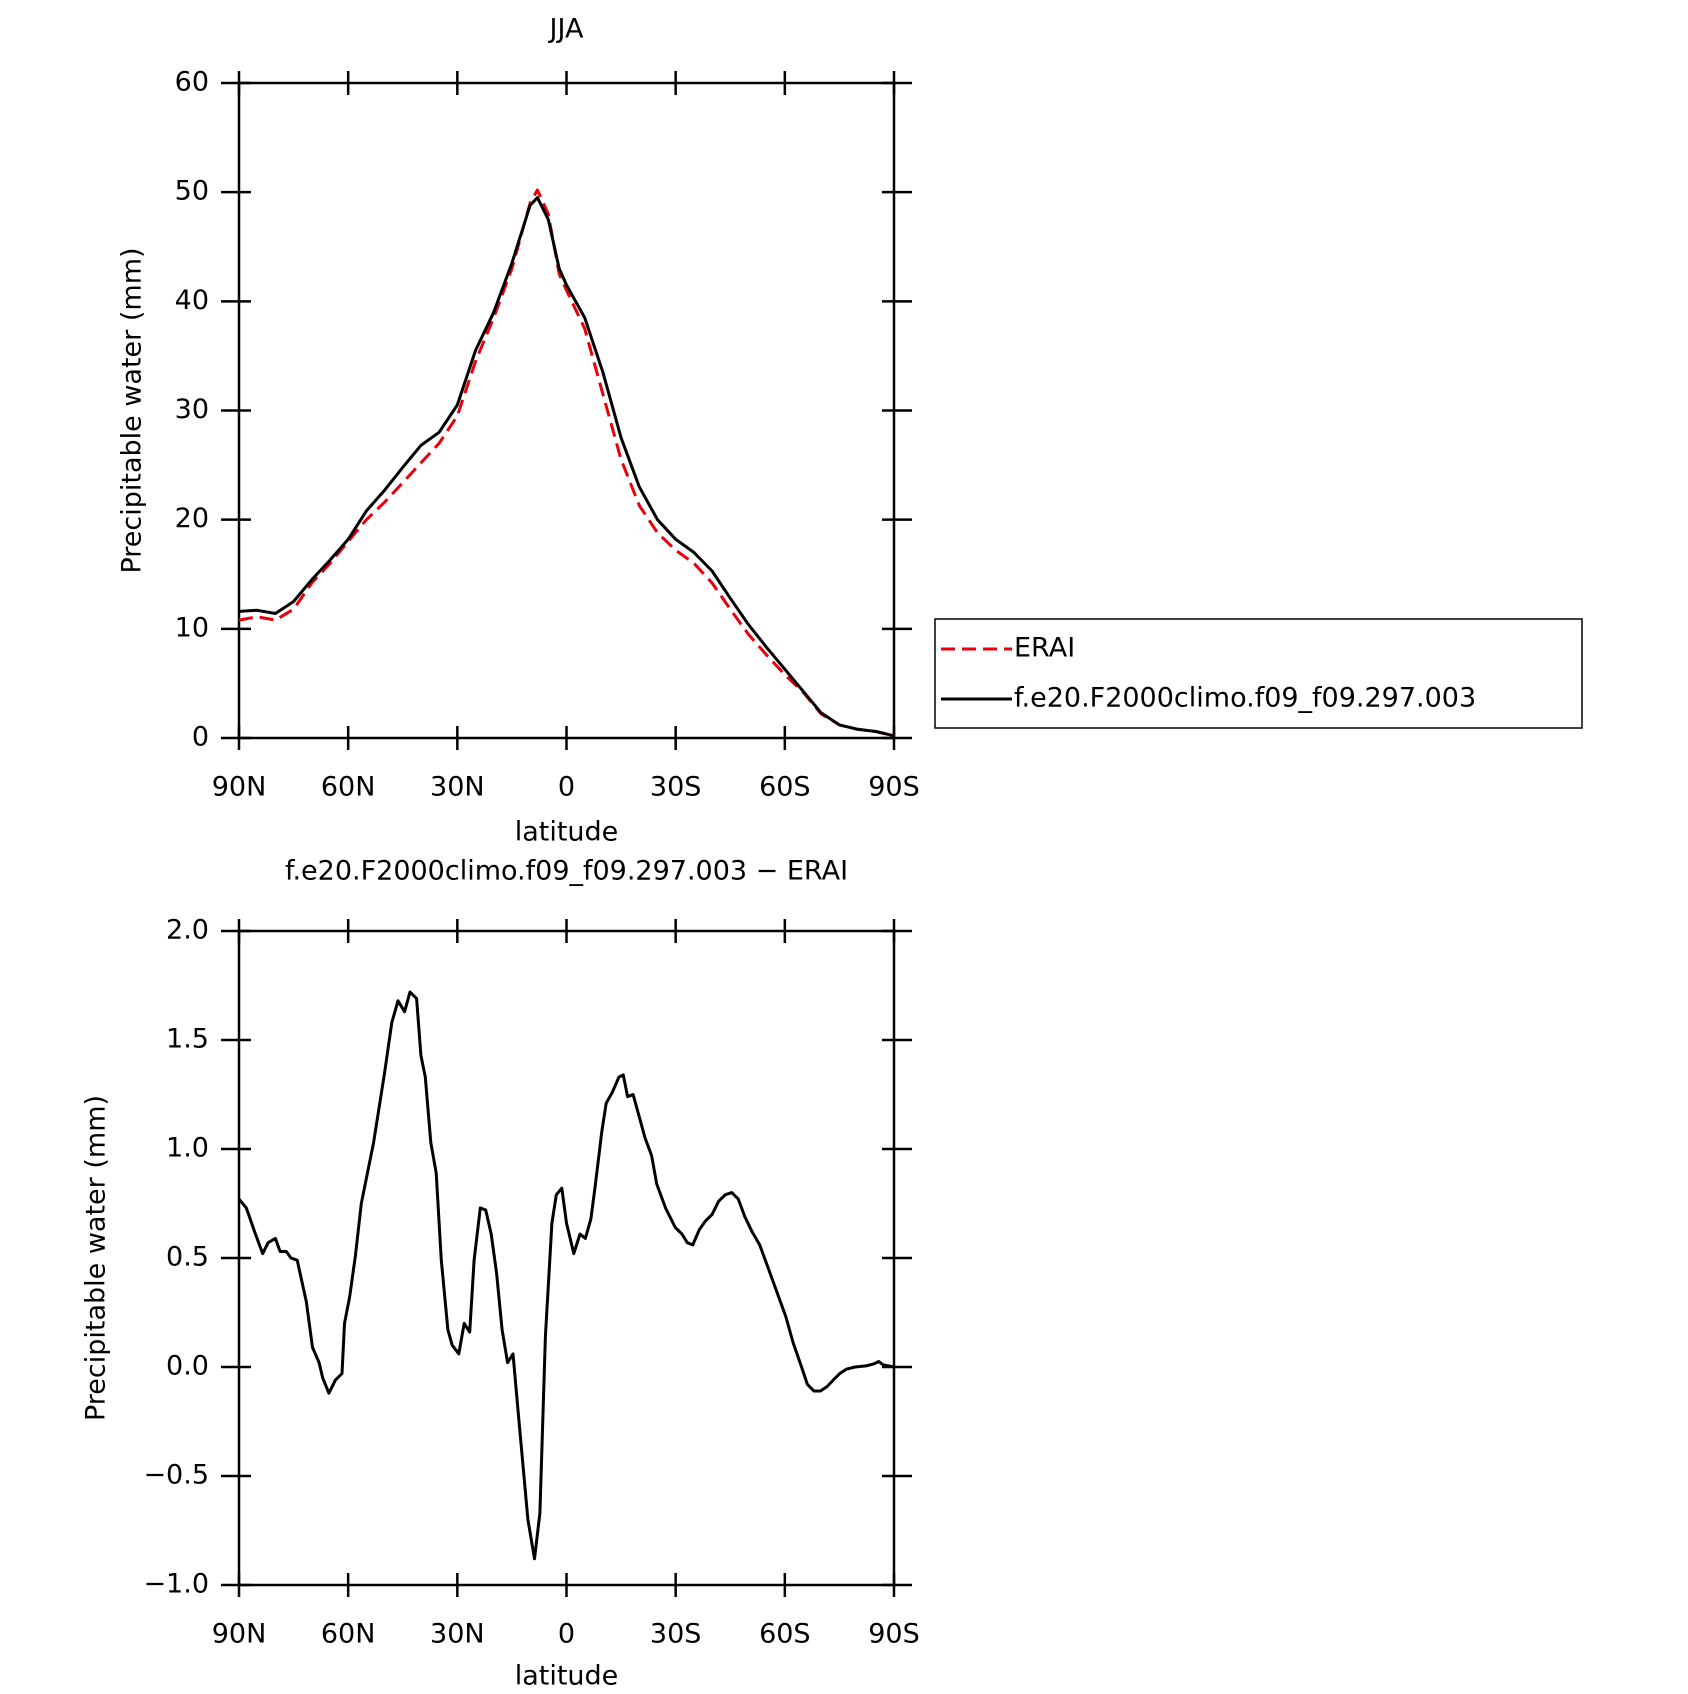 This screenshot has height=1694, width=1688. What do you see at coordinates (187, 1148) in the screenshot?
I see `y-tick-label: 1.0` at bounding box center [187, 1148].